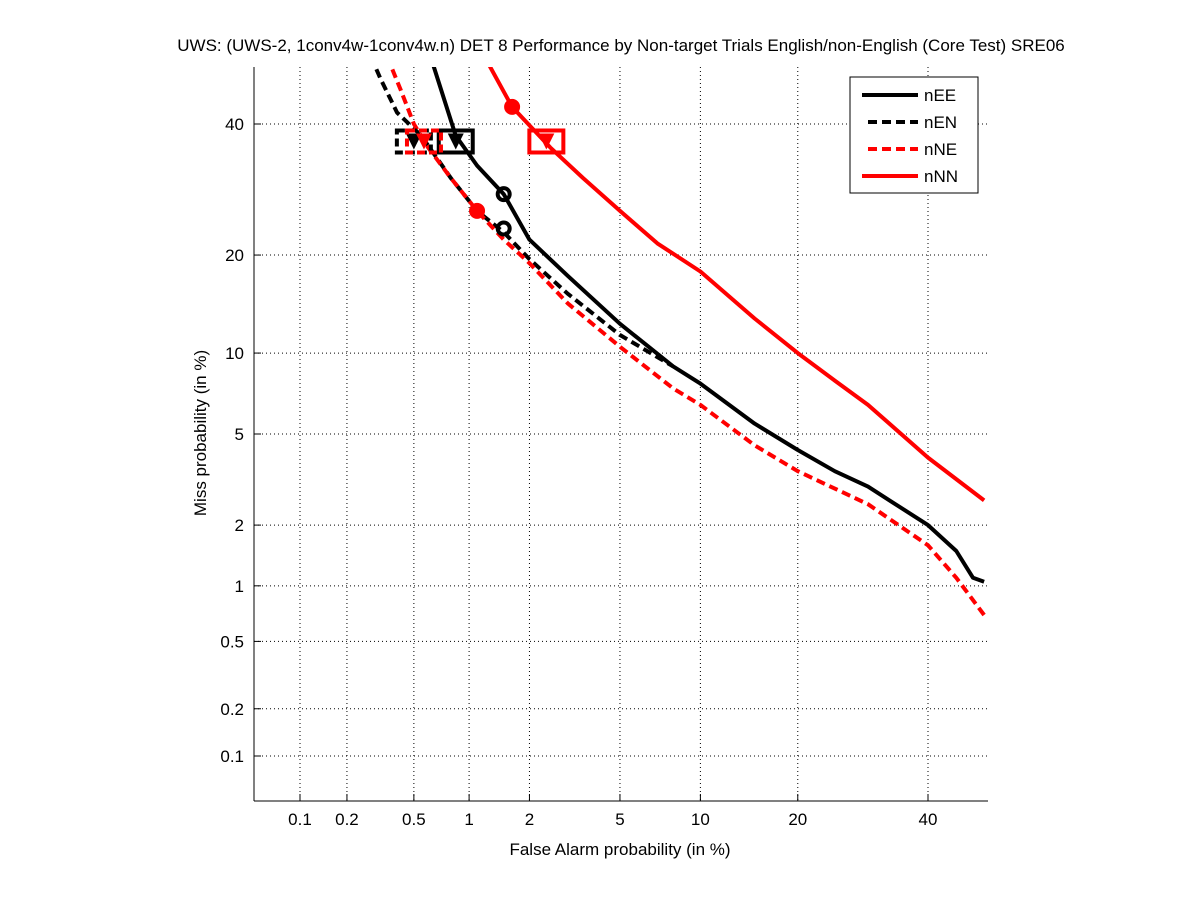 Image resolution: width=1201 pixels, height=900 pixels. What do you see at coordinates (940, 149) in the screenshot?
I see `legend-label-nNE: nNE` at bounding box center [940, 149].